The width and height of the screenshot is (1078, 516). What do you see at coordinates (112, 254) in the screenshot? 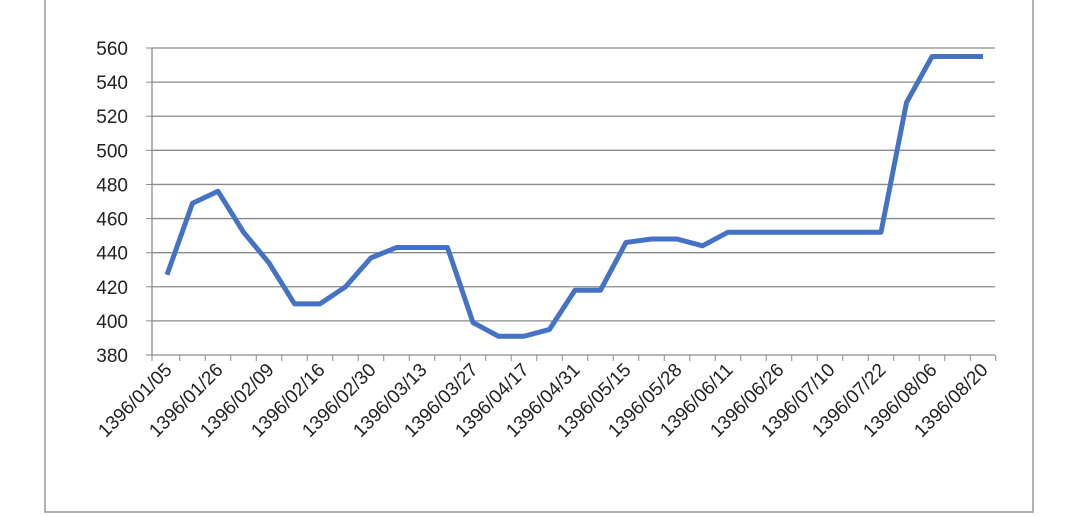
I see `y-tick-label: 440` at bounding box center [112, 254].